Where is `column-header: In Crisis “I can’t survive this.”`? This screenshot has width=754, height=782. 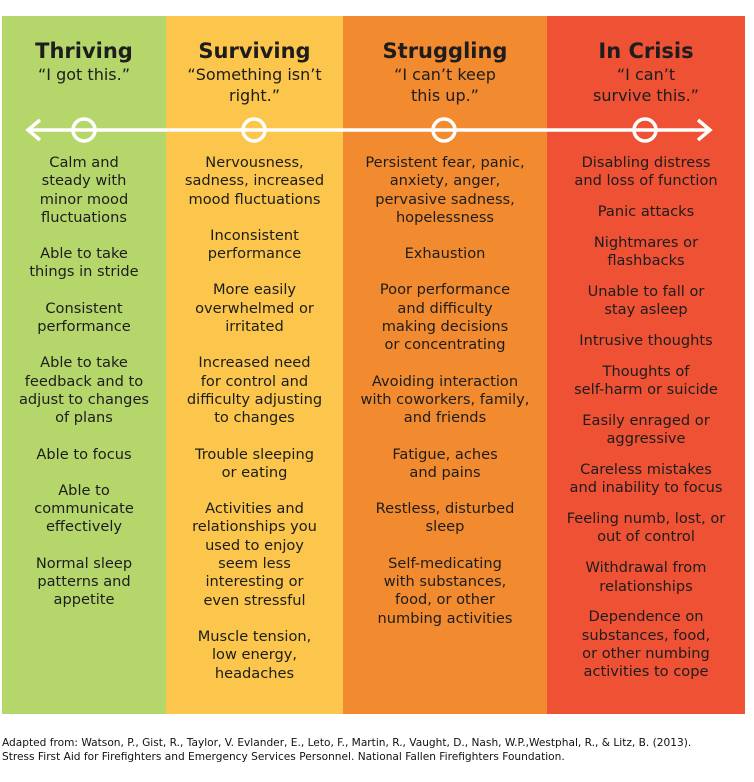
column-header: In Crisis “I can’t survive this.” is located at coordinates (646, 72).